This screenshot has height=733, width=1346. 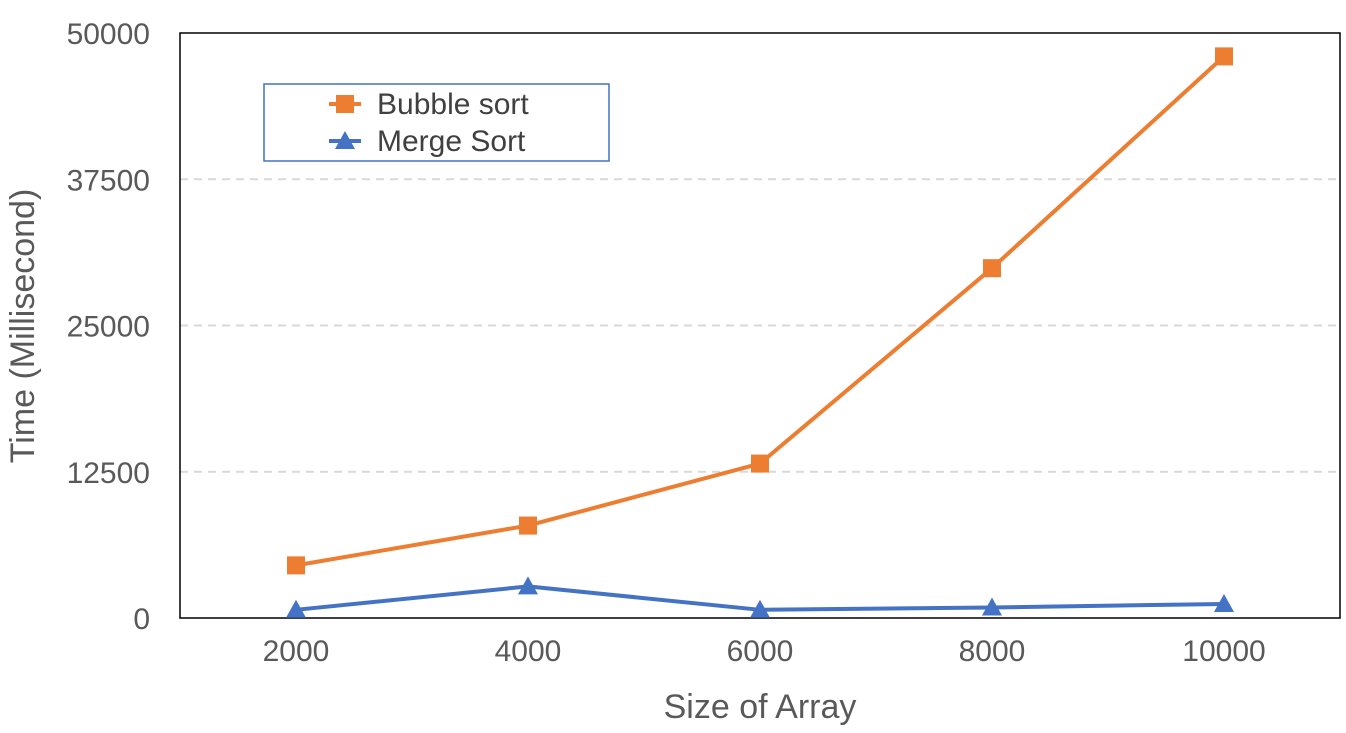 I want to click on x-axis-title: Size of Array, so click(x=760, y=707).